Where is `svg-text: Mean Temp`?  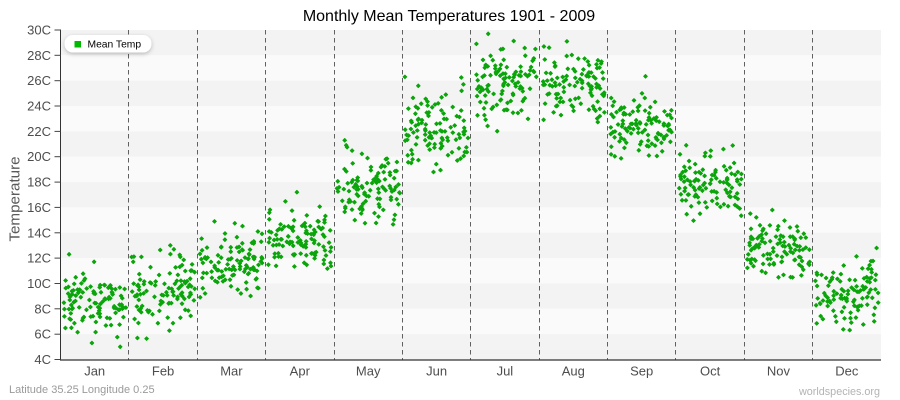
svg-text: Mean Temp is located at coordinates (115, 45).